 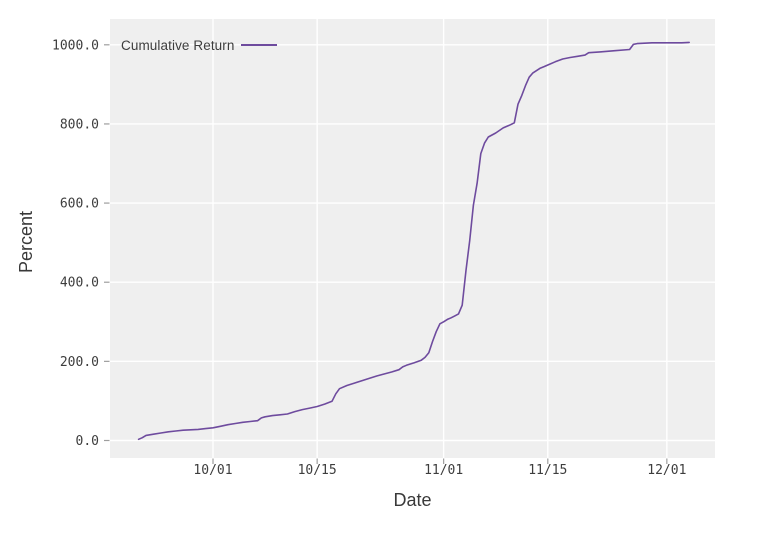 What do you see at coordinates (666, 470) in the screenshot?
I see `x-tick-label: 12/01` at bounding box center [666, 470].